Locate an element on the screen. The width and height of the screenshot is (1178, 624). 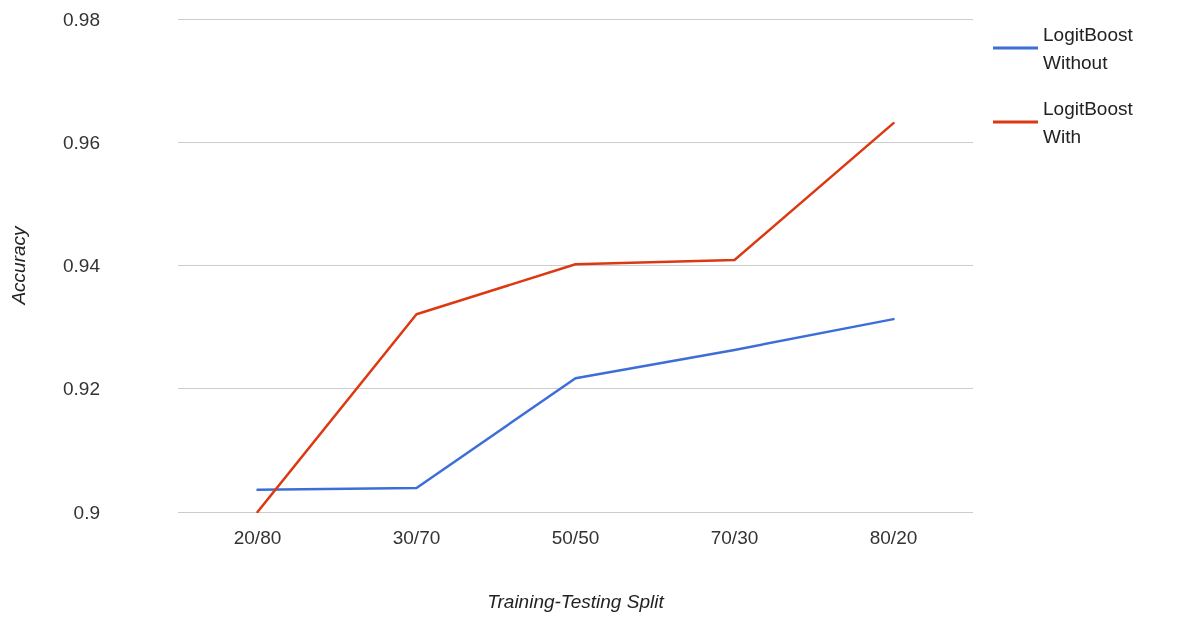
y-tick-label: 0.9 is located at coordinates (86, 512).